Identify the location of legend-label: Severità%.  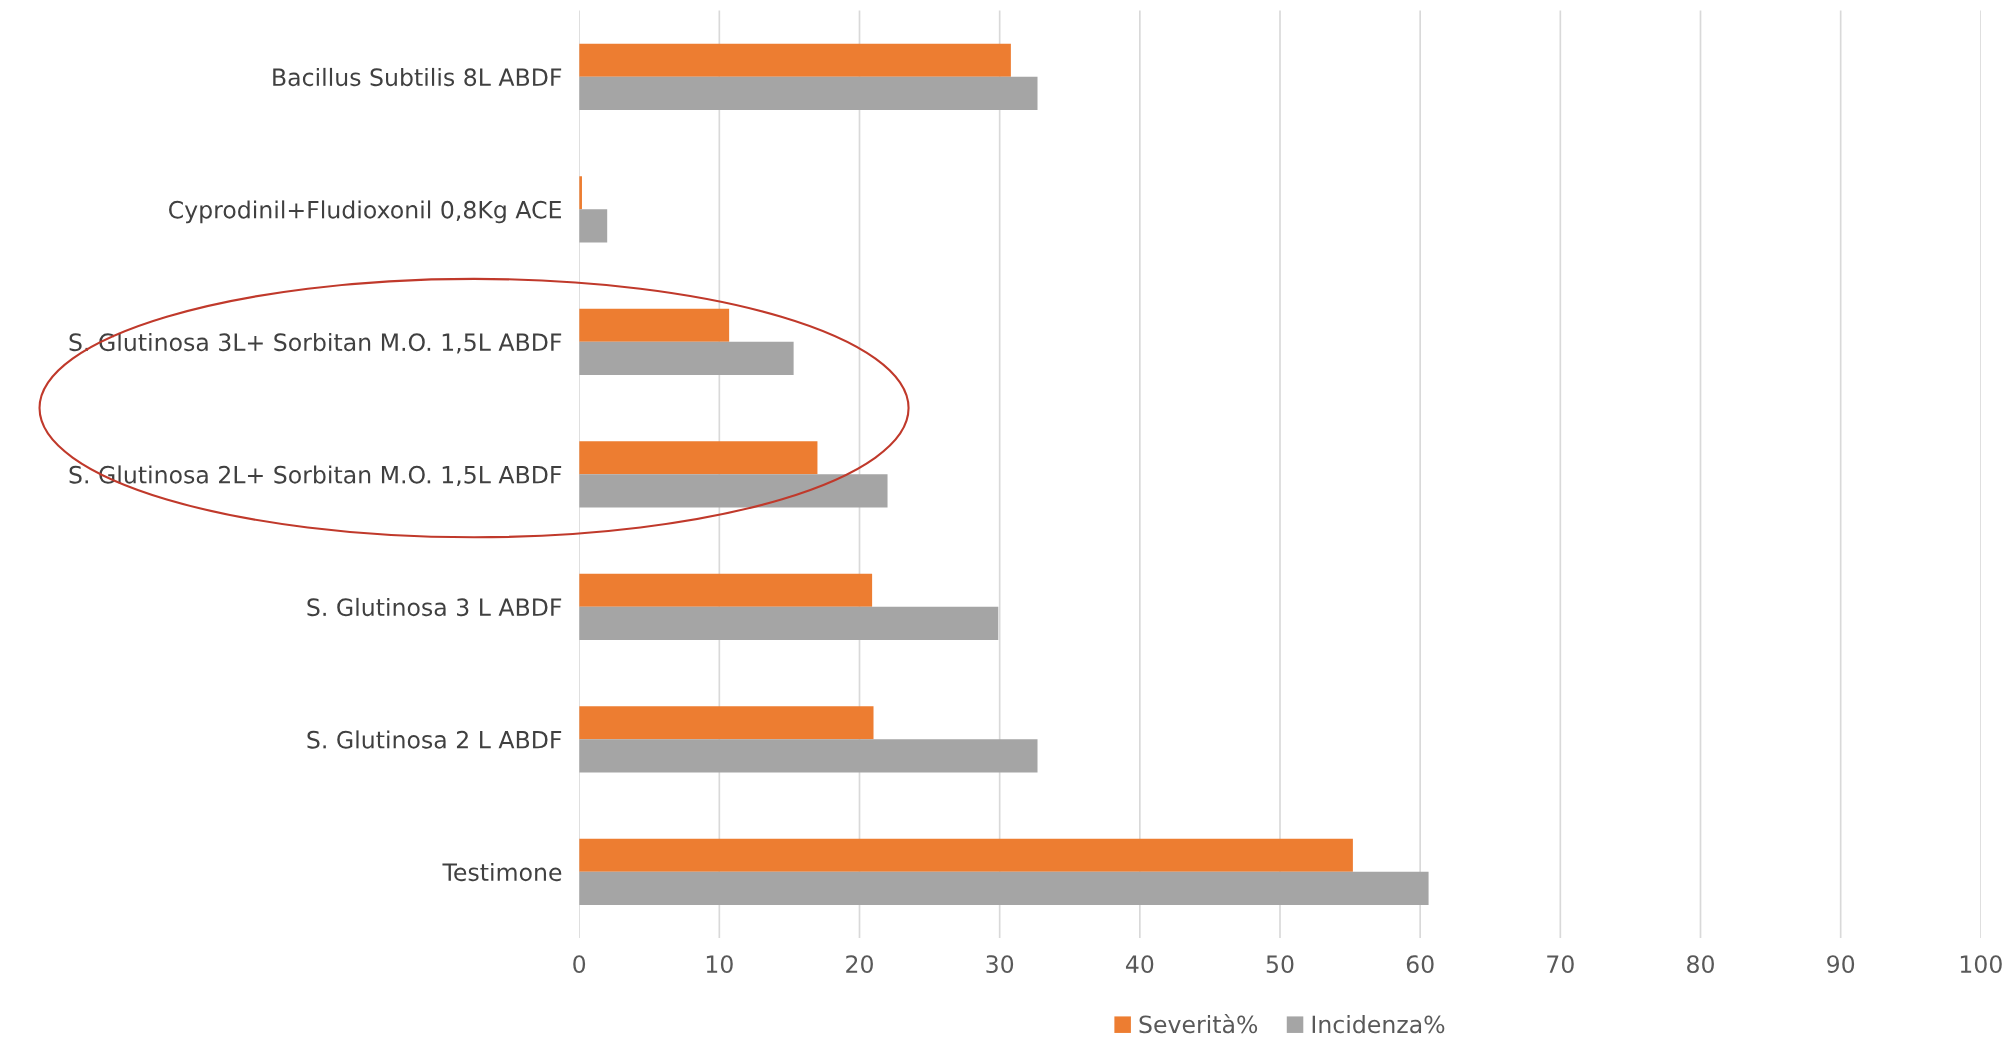
(1198, 1024).